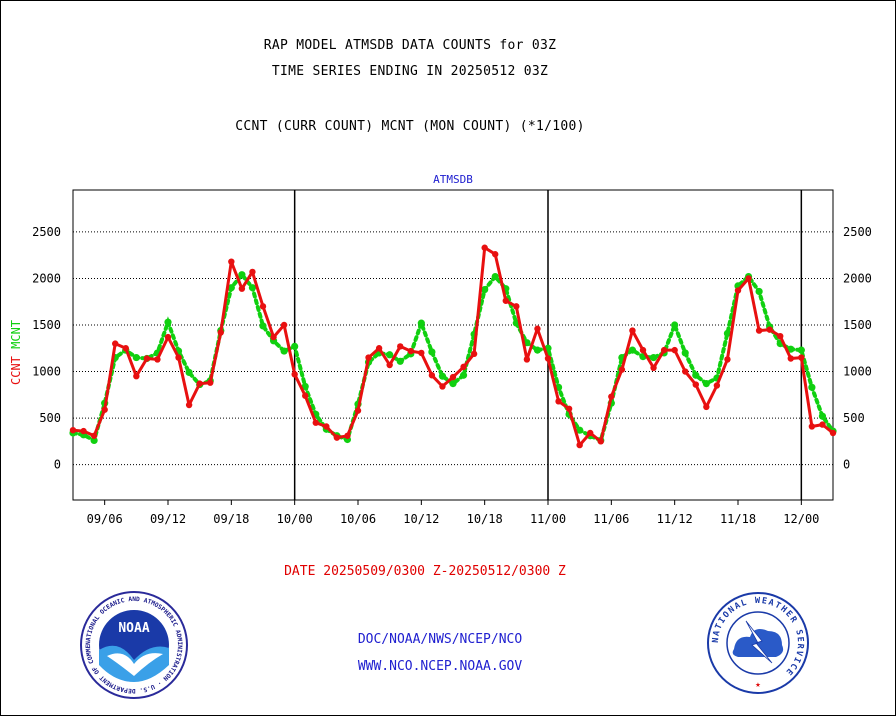 Image resolution: width=896 pixels, height=716 pixels. Describe the element at coordinates (857, 232) in the screenshot. I see `y-tick-label-right: 2500` at that location.